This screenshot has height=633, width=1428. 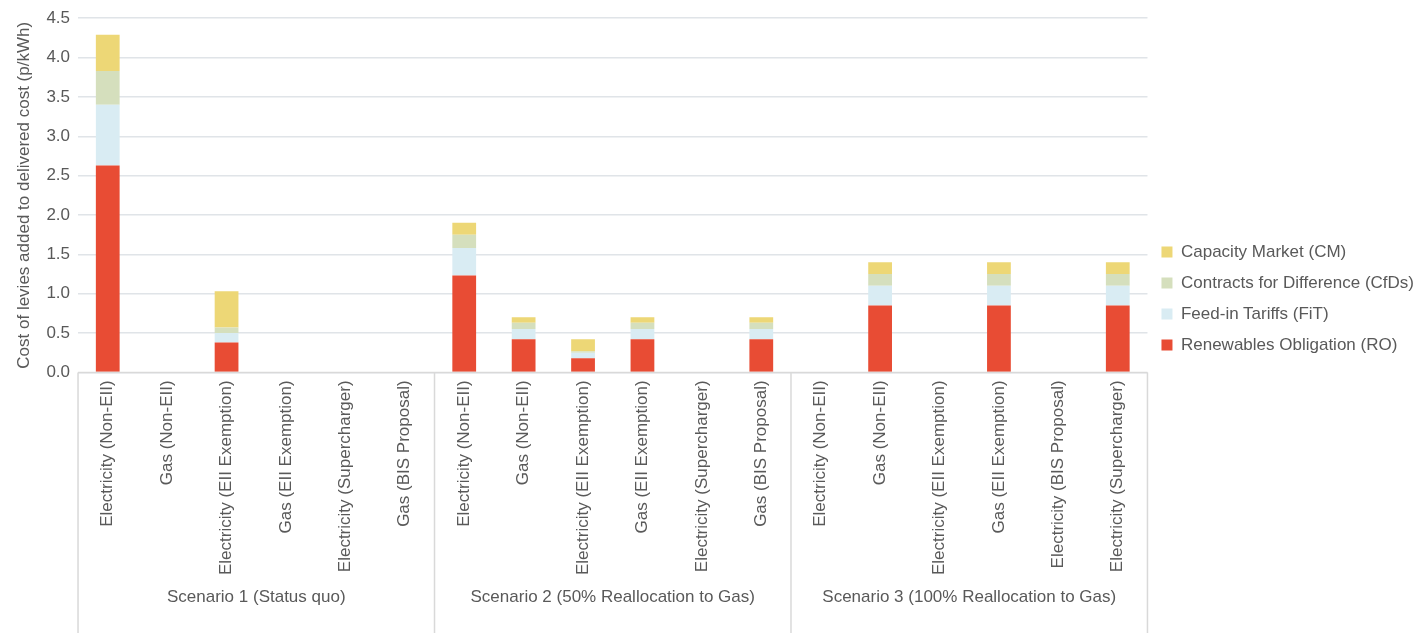 What do you see at coordinates (1289, 344) in the screenshot?
I see `legend-label: Renewables Obligation (RO)` at bounding box center [1289, 344].